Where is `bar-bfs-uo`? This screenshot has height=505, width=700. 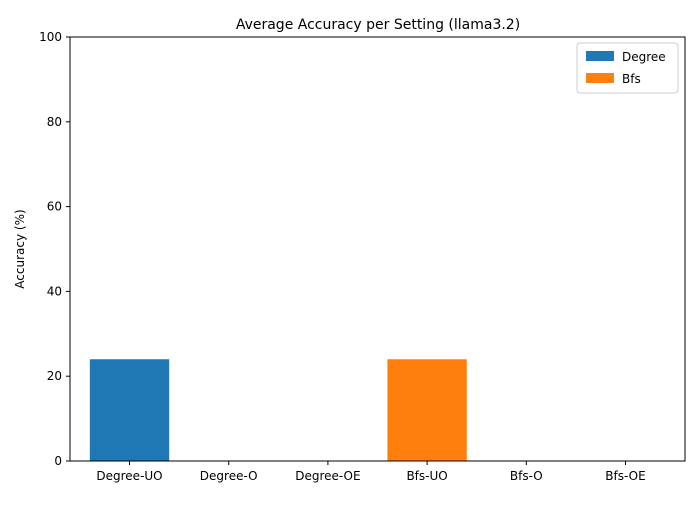 bar-bfs-uo is located at coordinates (427, 410).